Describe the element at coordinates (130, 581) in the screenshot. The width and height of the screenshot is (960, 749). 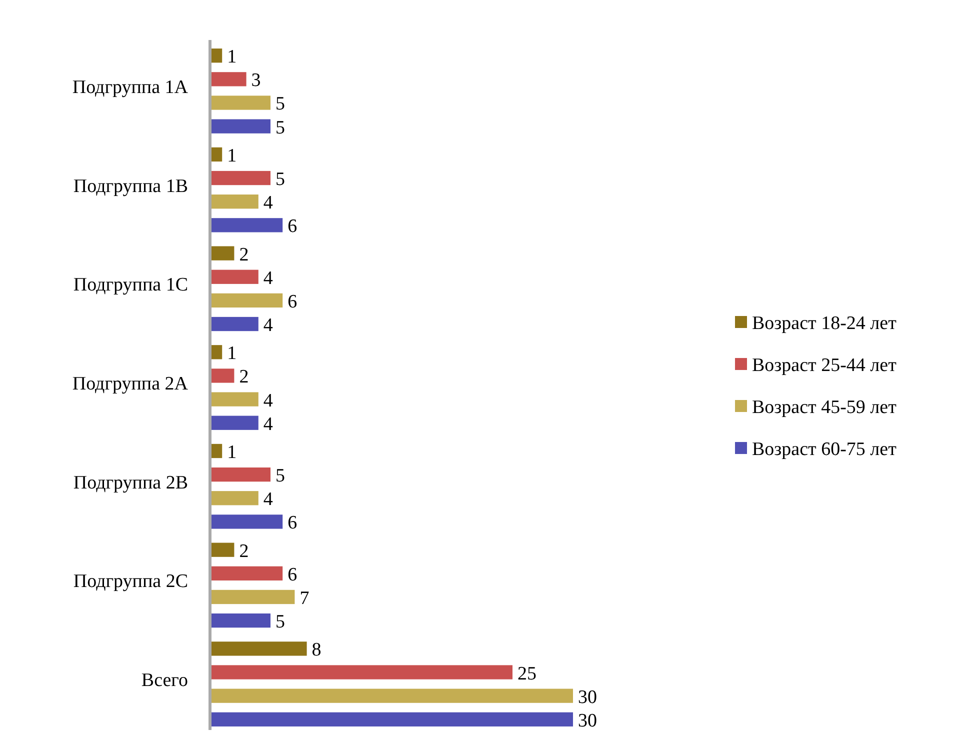
I see `y-tick-label: Подгруппа 2C` at that location.